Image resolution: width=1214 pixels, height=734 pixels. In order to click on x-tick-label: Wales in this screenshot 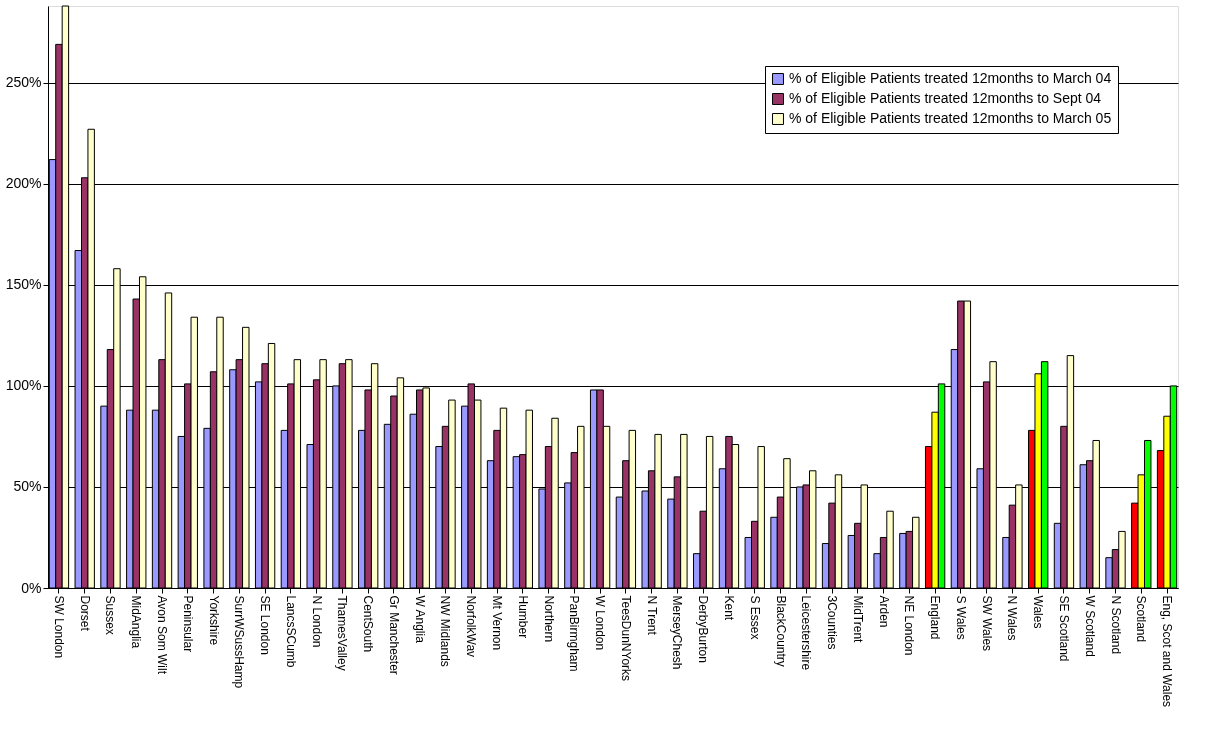, I will do `click(1038, 612)`.